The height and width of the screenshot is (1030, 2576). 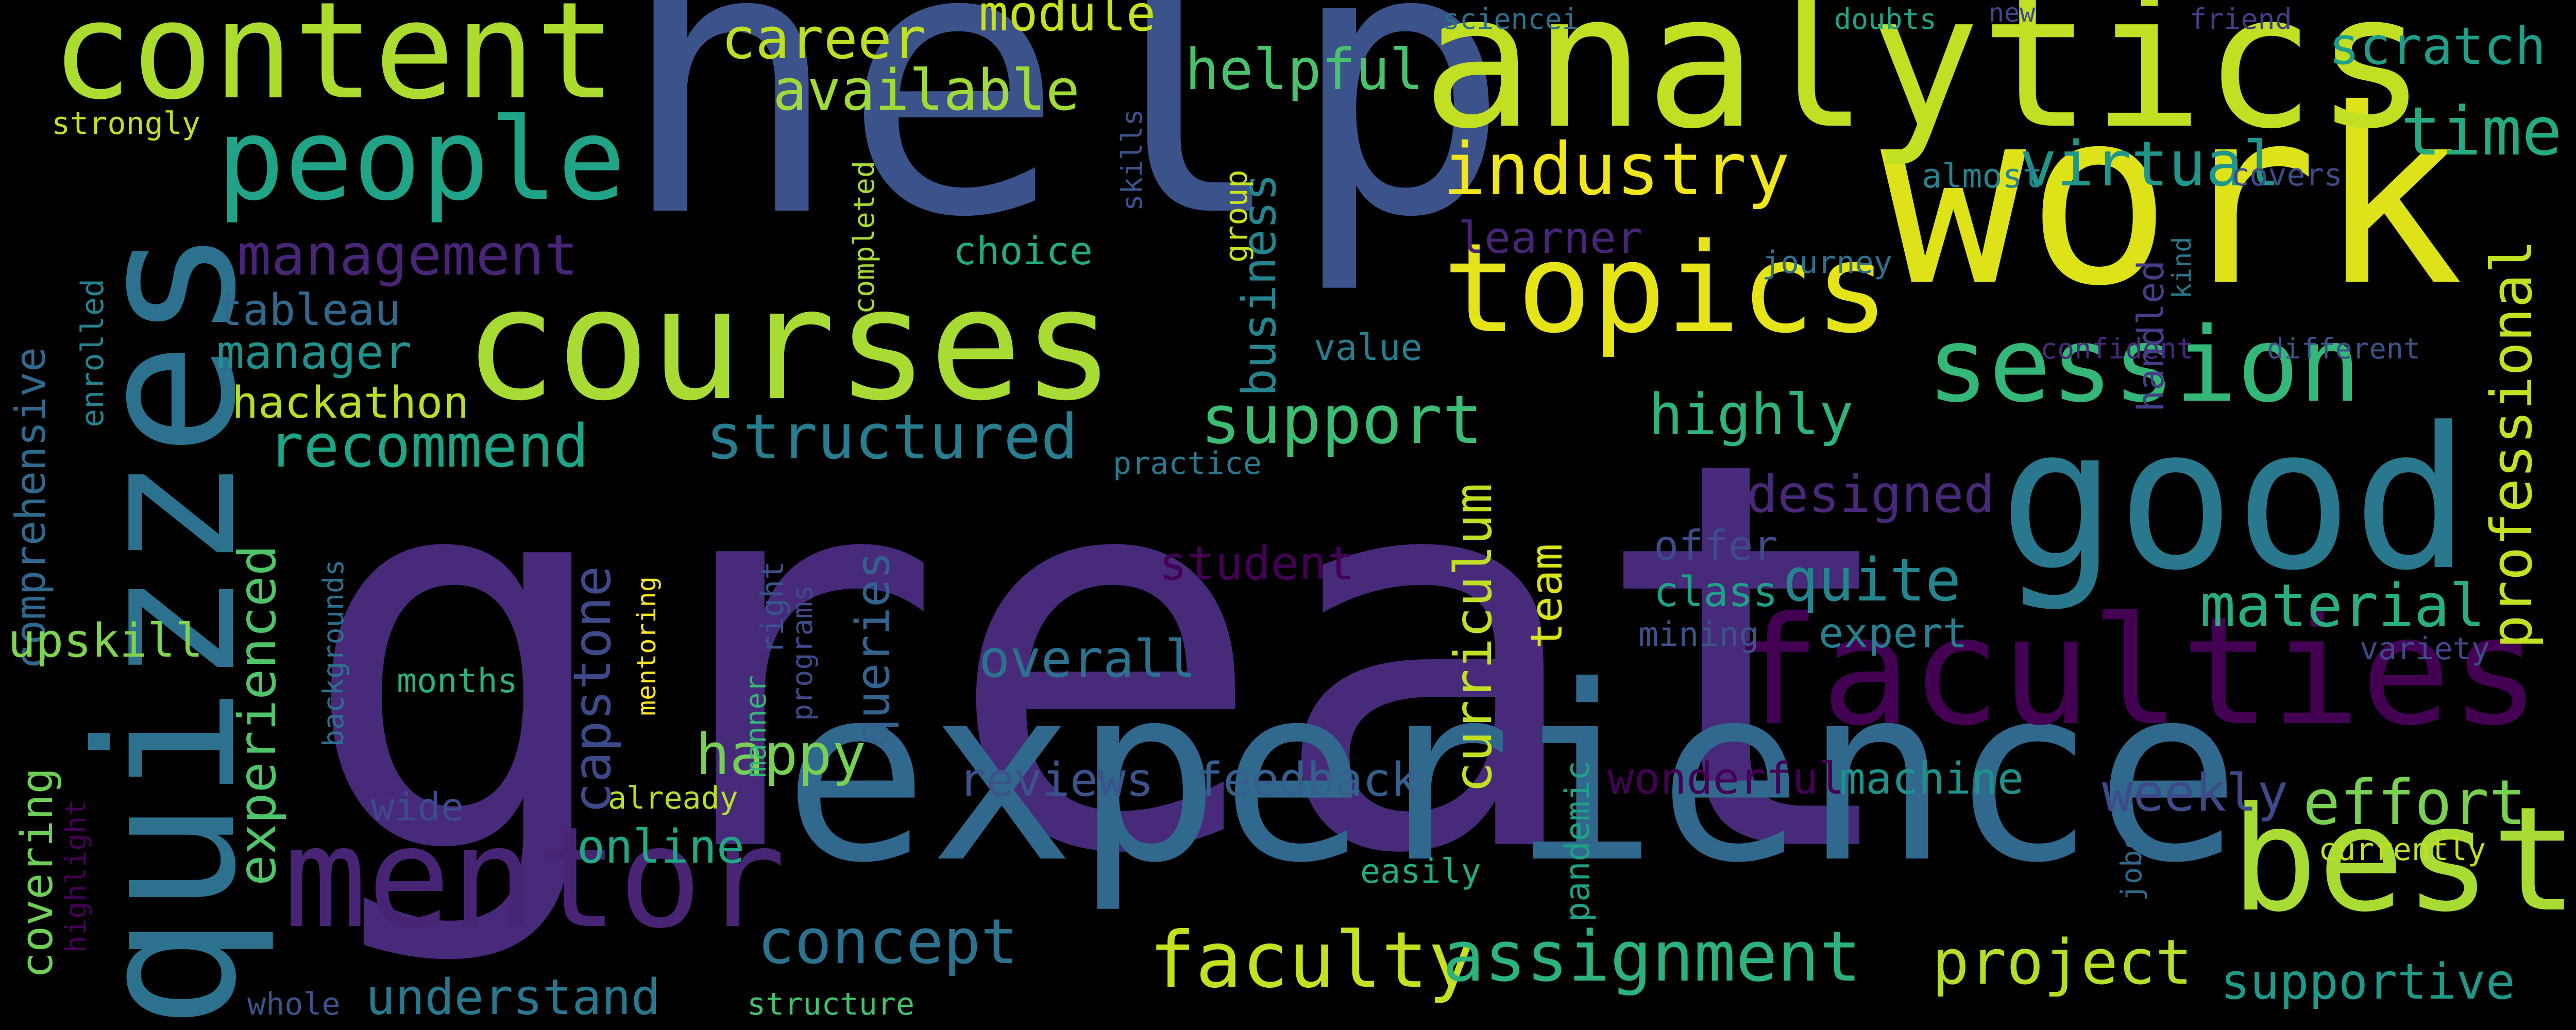 I want to click on word-module: module, so click(x=1067, y=21).